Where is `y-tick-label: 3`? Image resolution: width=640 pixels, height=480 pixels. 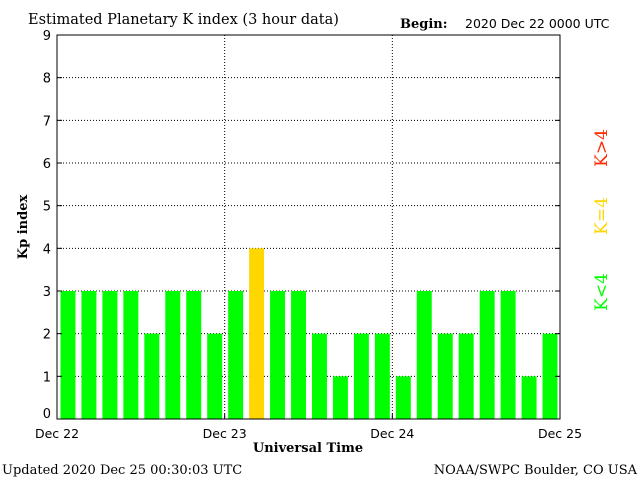
y-tick-label: 3 is located at coordinates (47, 292).